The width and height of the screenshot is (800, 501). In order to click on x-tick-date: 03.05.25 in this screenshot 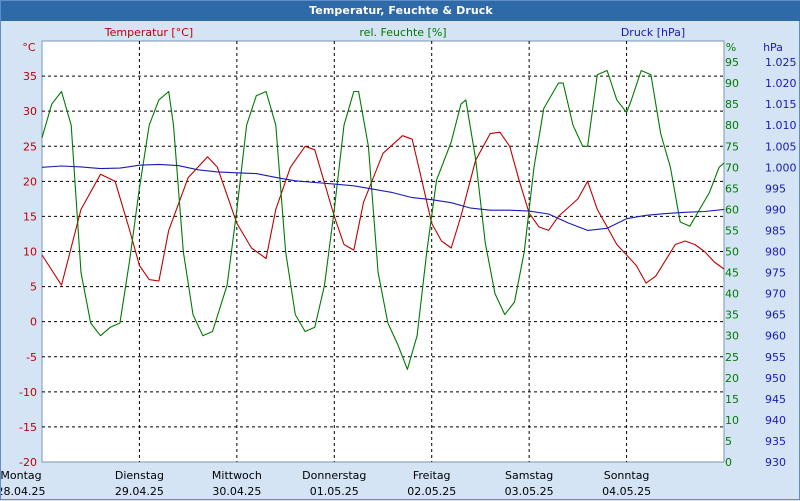, I will do `click(529, 491)`.